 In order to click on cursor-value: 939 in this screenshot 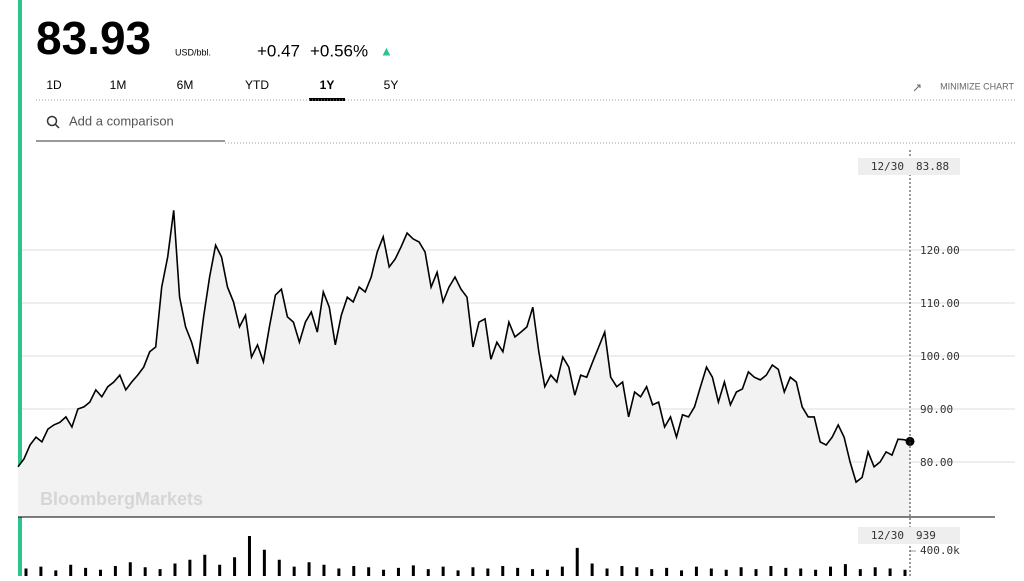, I will do `click(926, 535)`.